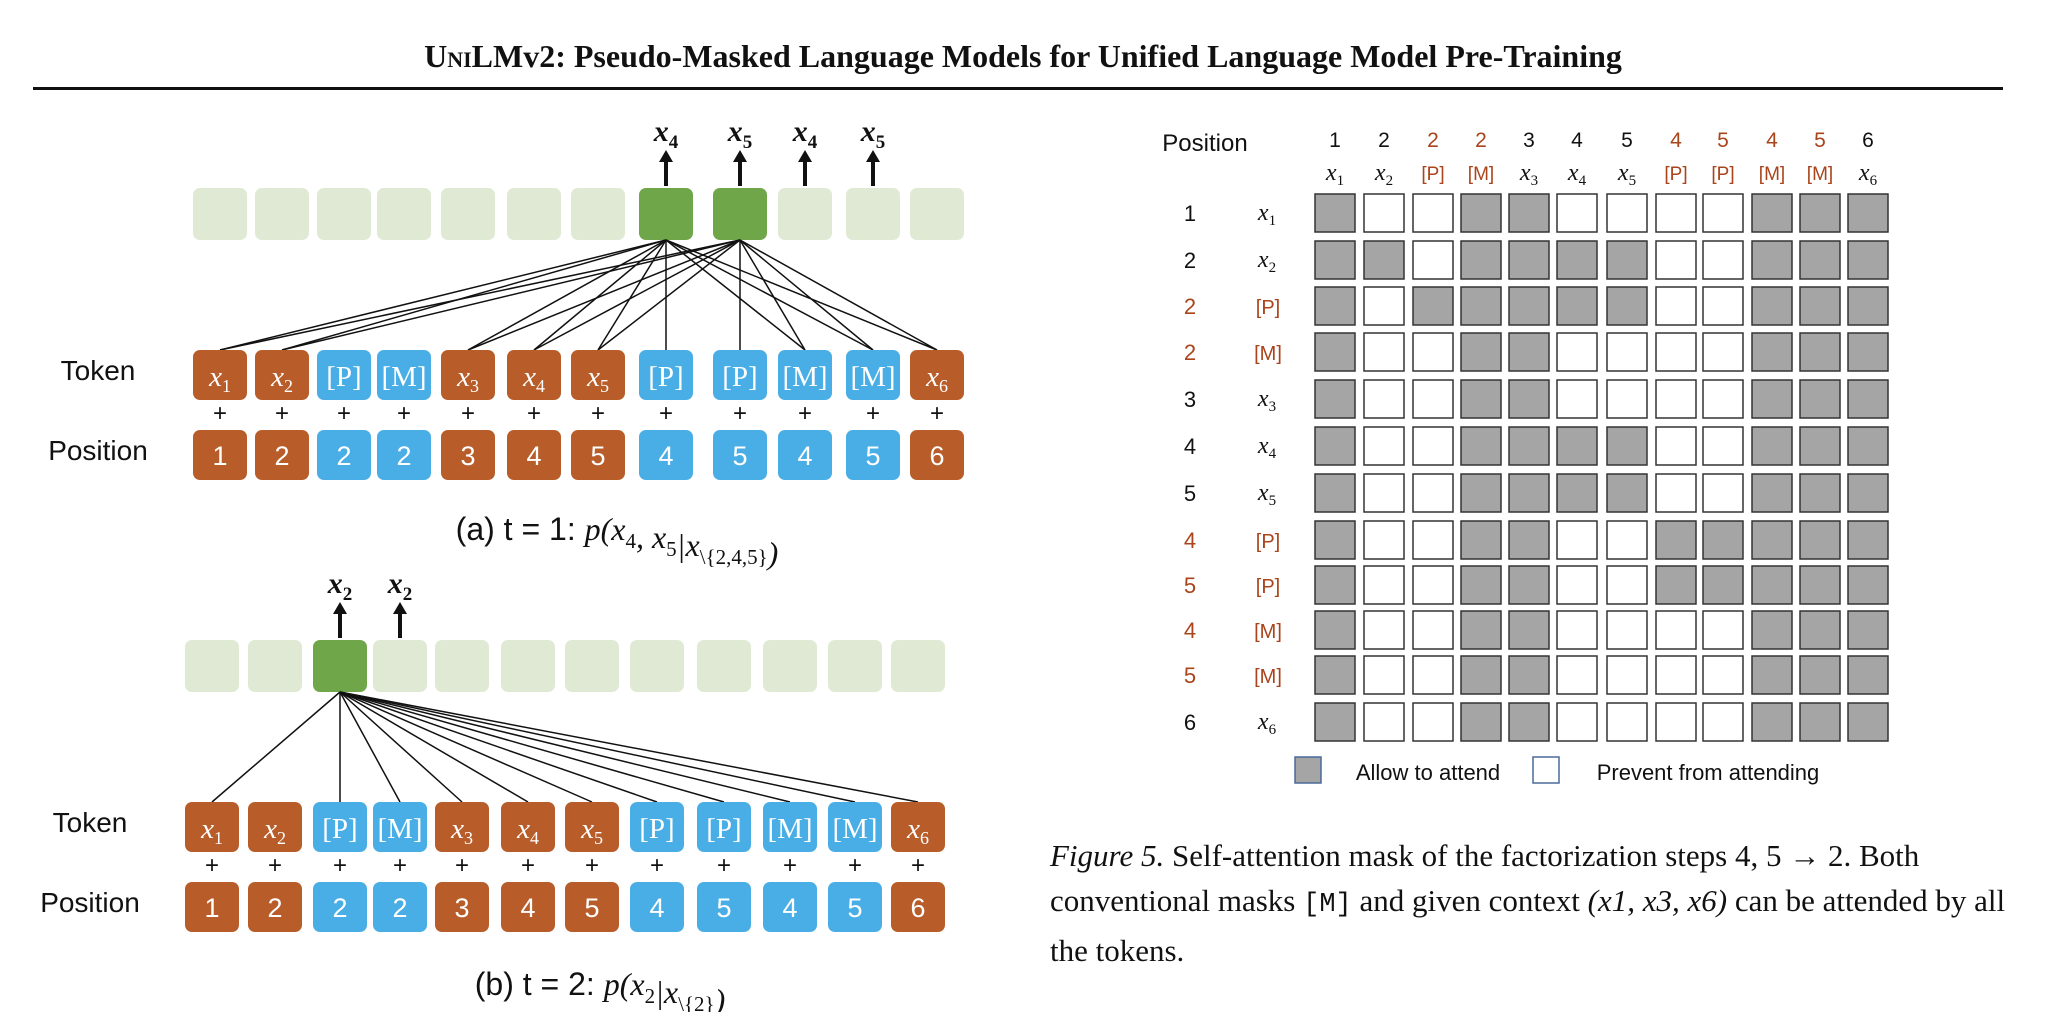 This screenshot has height=1012, width=2046. I want to click on matrix-row-token: x3, so click(1266, 400).